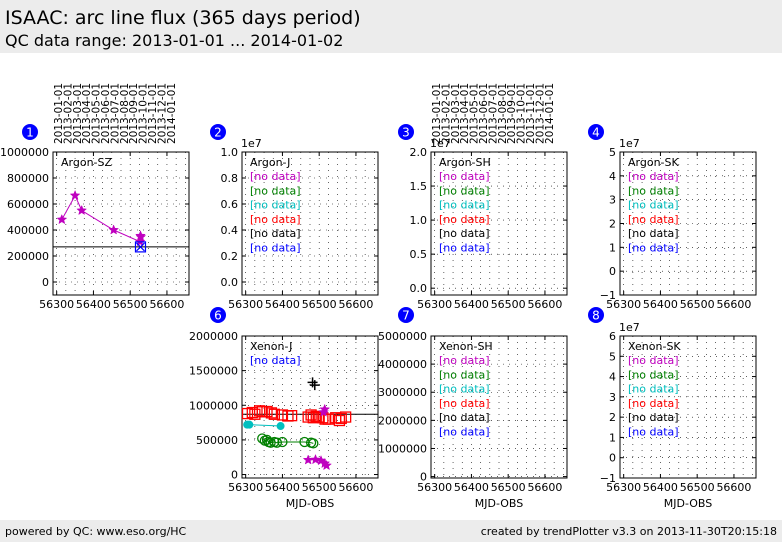  Describe the element at coordinates (45, 282) in the screenshot. I see `y-tick-label: 0` at that location.